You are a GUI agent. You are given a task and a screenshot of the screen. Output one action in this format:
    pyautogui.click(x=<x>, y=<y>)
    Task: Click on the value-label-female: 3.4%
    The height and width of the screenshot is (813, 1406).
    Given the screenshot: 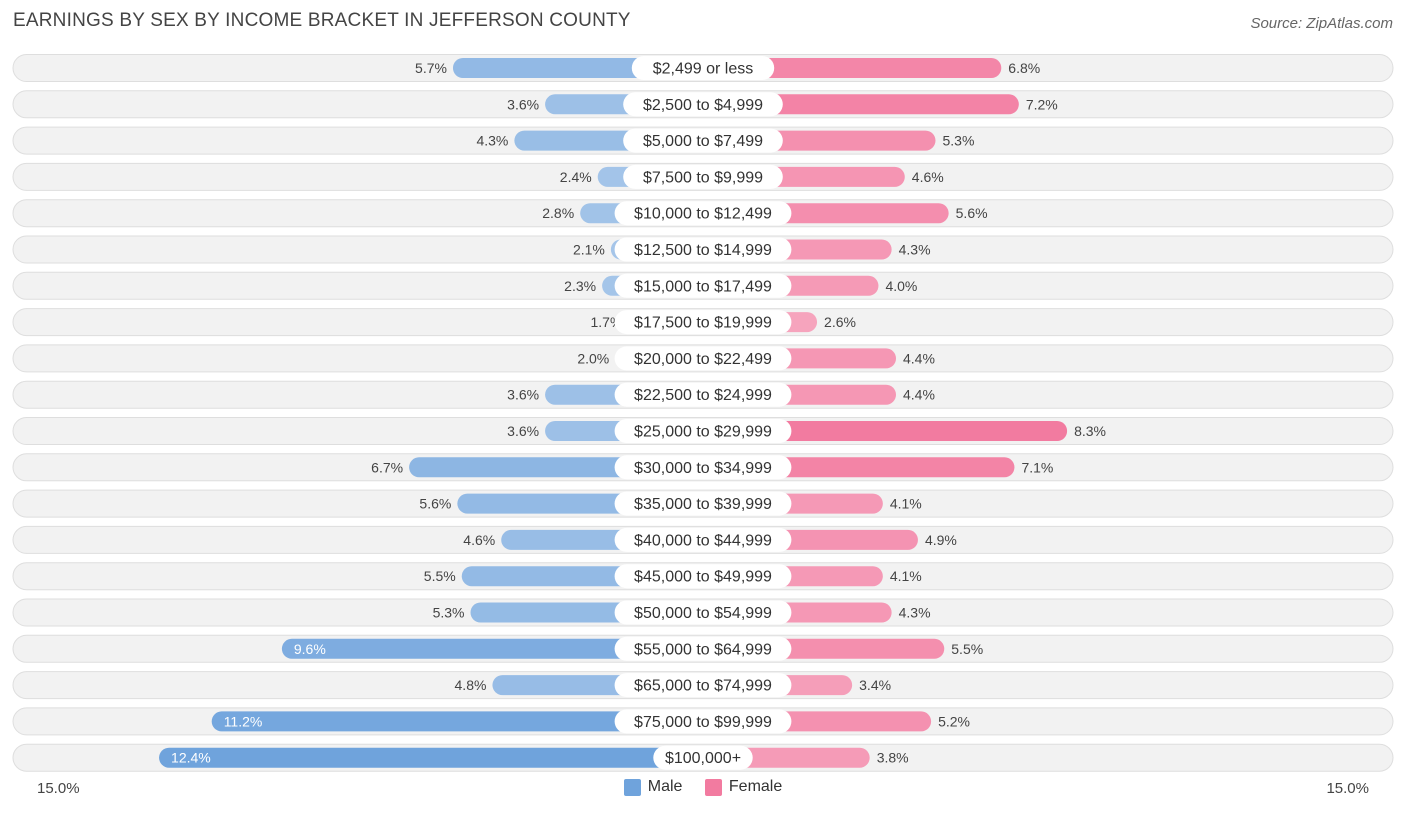 What is the action you would take?
    pyautogui.click(x=875, y=685)
    